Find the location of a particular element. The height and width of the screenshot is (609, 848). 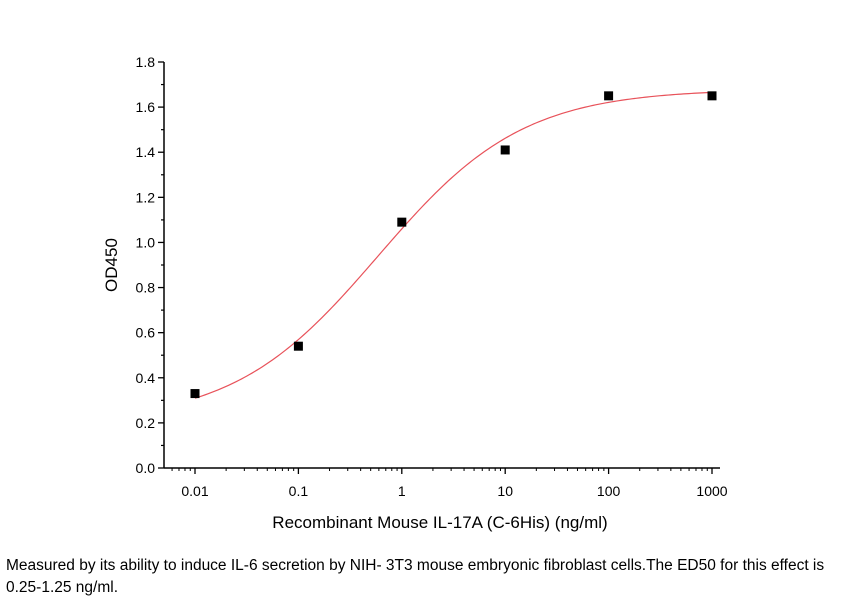

y-tick-label: 1.4 is located at coordinates (146, 152).